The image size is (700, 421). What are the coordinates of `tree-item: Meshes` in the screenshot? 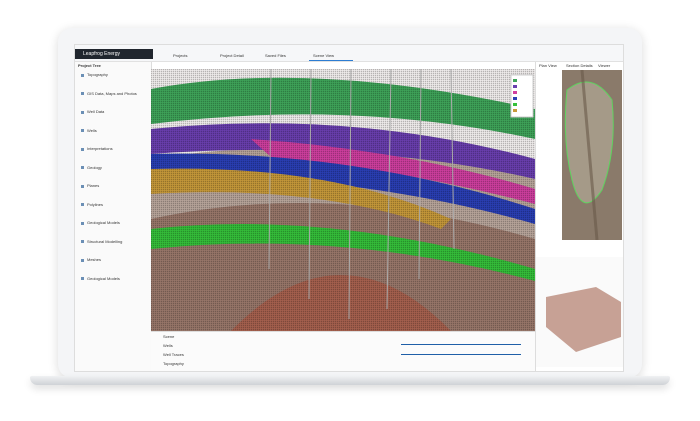 It's located at (113, 260).